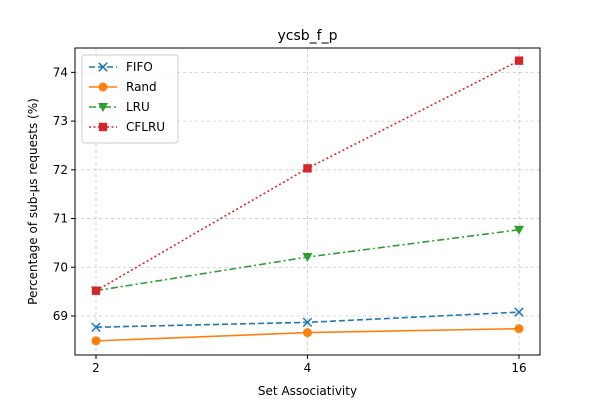  What do you see at coordinates (60, 121) in the screenshot?
I see `y-tick-label: 73` at bounding box center [60, 121].